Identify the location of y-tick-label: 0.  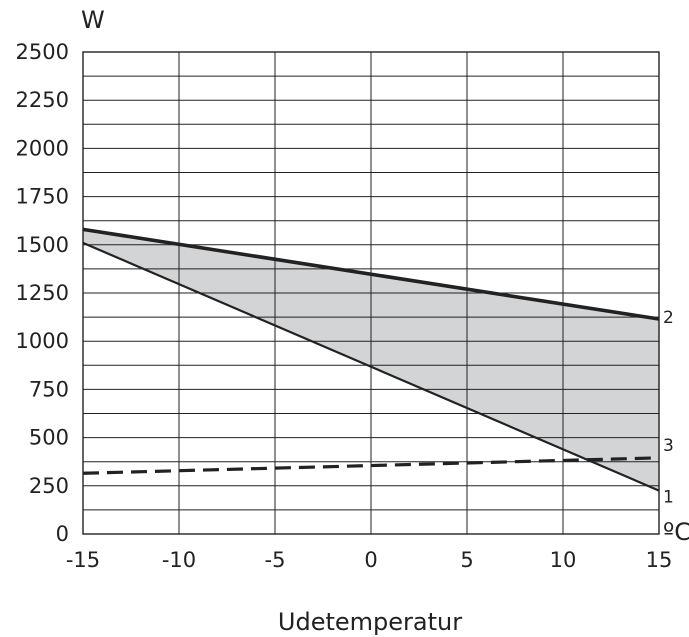
(62, 534).